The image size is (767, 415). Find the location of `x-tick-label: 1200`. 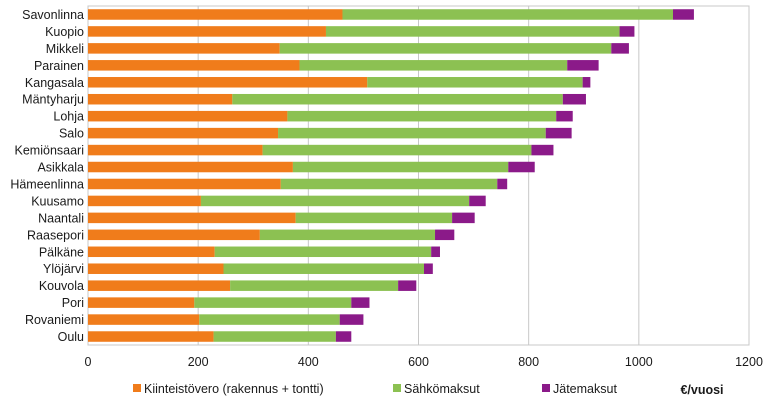

x-tick-label: 1200 is located at coordinates (749, 362).